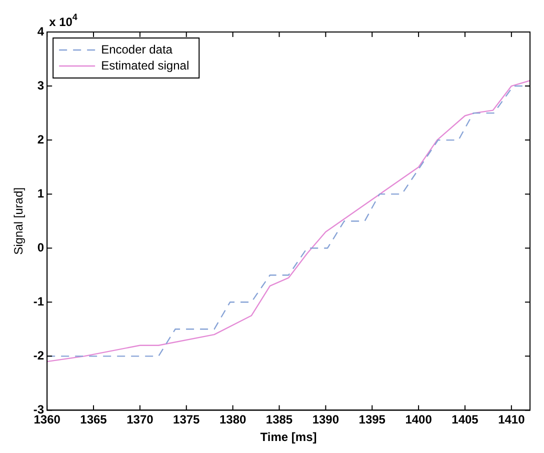 This screenshot has width=544, height=453. I want to click on y-tick-label: 3, so click(40, 85).